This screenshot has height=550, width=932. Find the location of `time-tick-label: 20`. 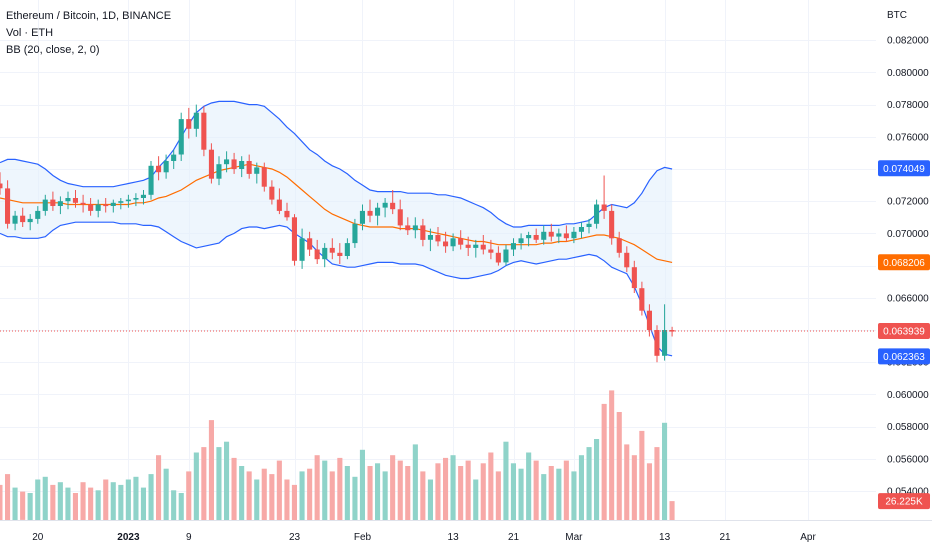

time-tick-label: 20 is located at coordinates (38, 537).